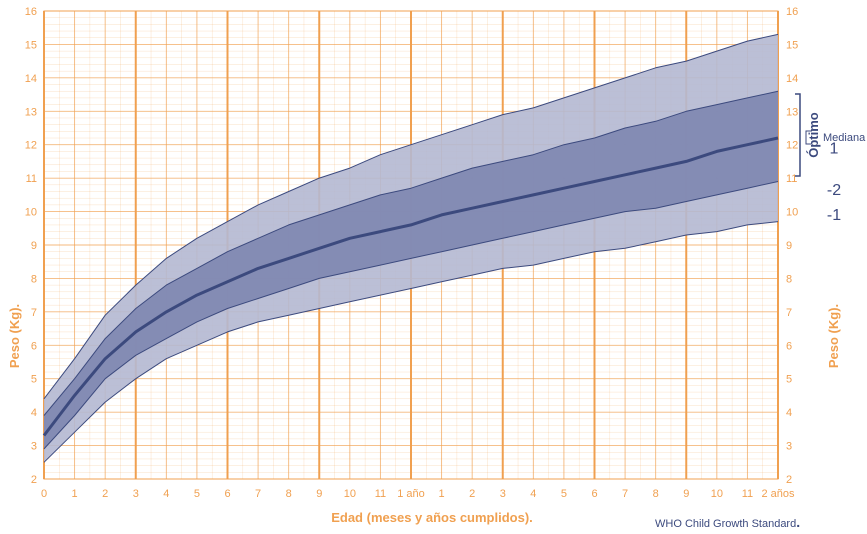  What do you see at coordinates (789, 480) in the screenshot?
I see `y-tick-label-right: 2` at bounding box center [789, 480].